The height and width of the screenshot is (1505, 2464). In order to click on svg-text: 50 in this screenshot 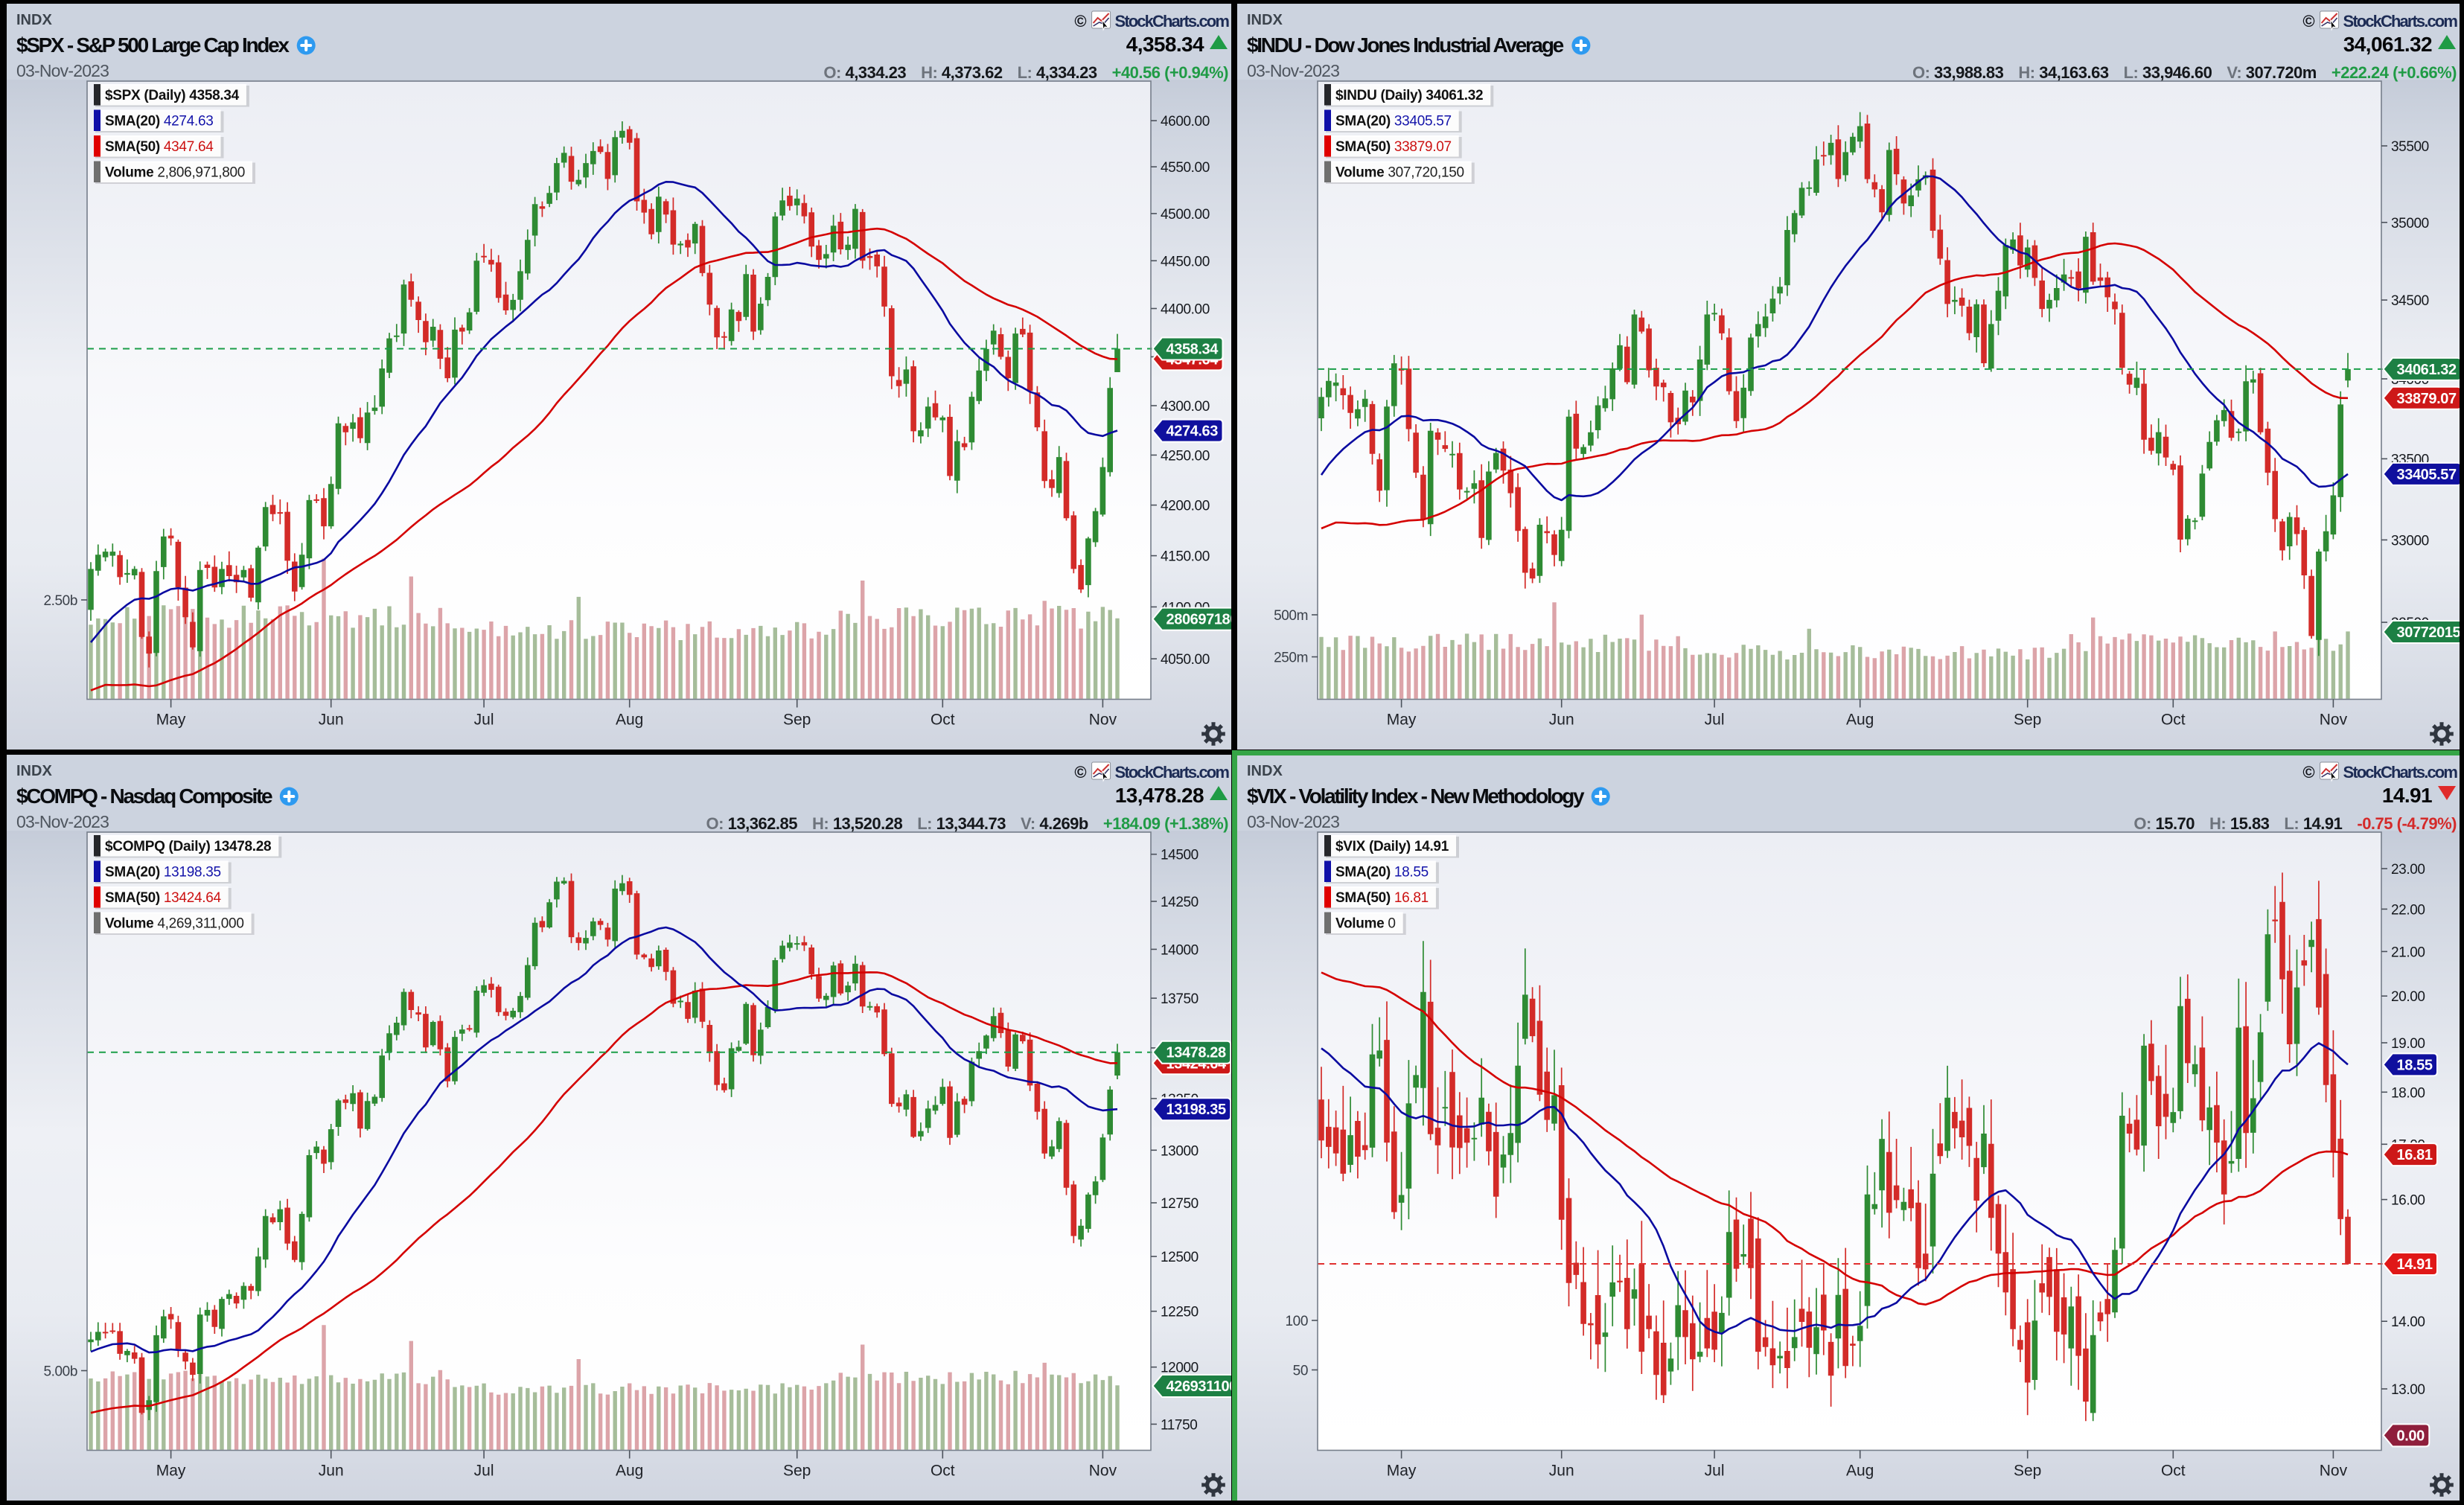, I will do `click(1300, 1371)`.